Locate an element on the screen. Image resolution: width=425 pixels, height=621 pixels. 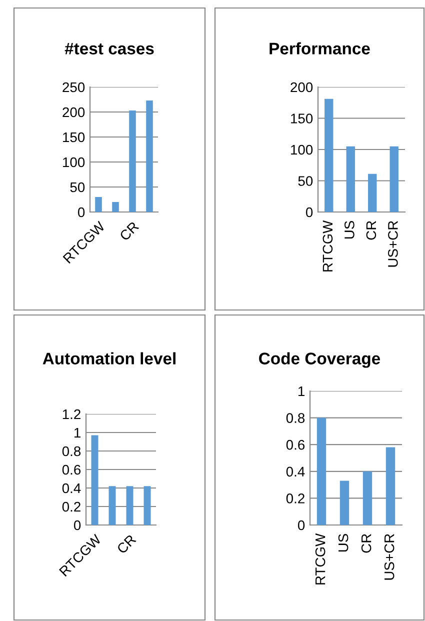
chart-title: Code Coverage is located at coordinates (319, 360).